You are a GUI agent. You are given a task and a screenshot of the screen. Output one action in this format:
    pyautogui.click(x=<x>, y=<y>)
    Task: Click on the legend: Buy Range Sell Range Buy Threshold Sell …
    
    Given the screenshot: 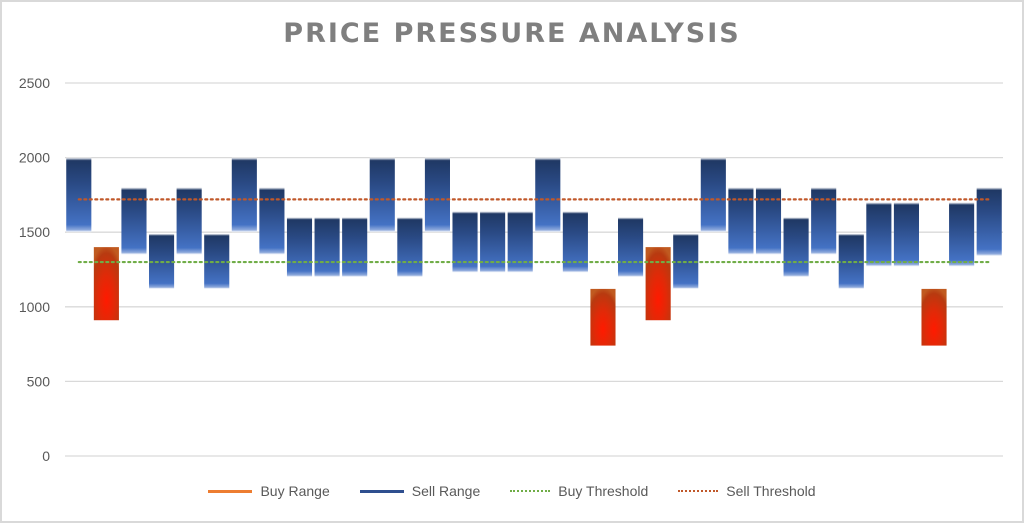 What is the action you would take?
    pyautogui.click(x=512, y=491)
    